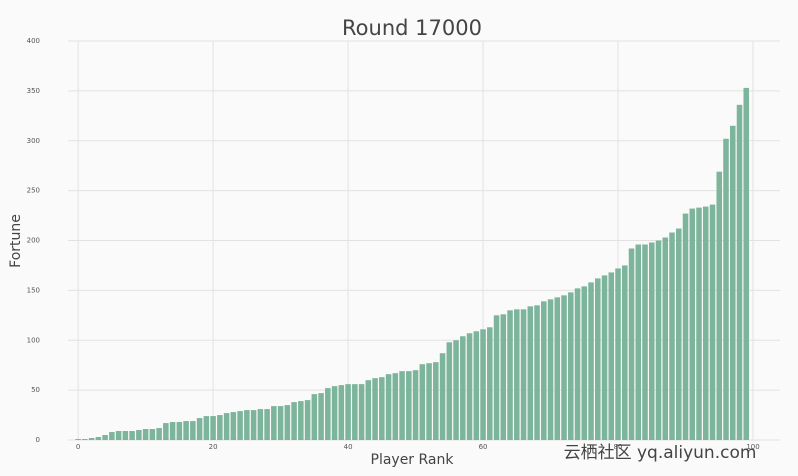  I want to click on x-tick-label: 20, so click(213, 447).